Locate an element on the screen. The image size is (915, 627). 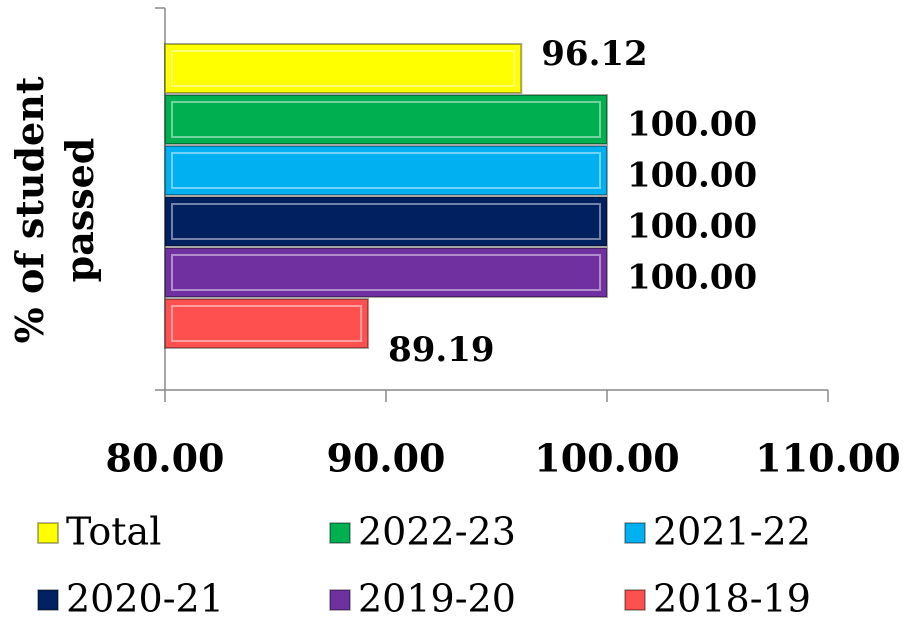
y-axis-title: % of student passed is located at coordinates (54, 210).